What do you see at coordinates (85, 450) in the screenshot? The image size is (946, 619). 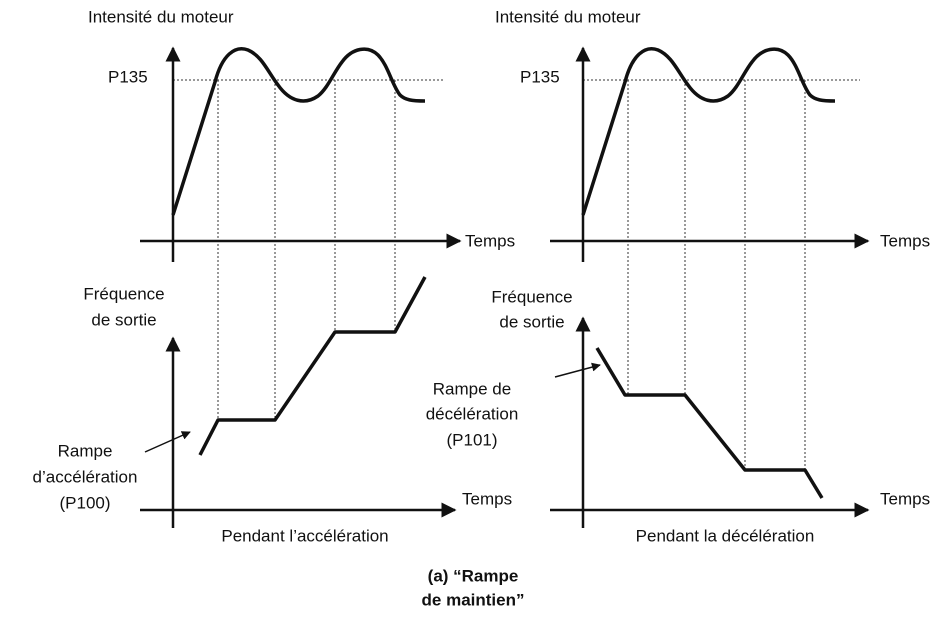 I see `label: Rampe` at bounding box center [85, 450].